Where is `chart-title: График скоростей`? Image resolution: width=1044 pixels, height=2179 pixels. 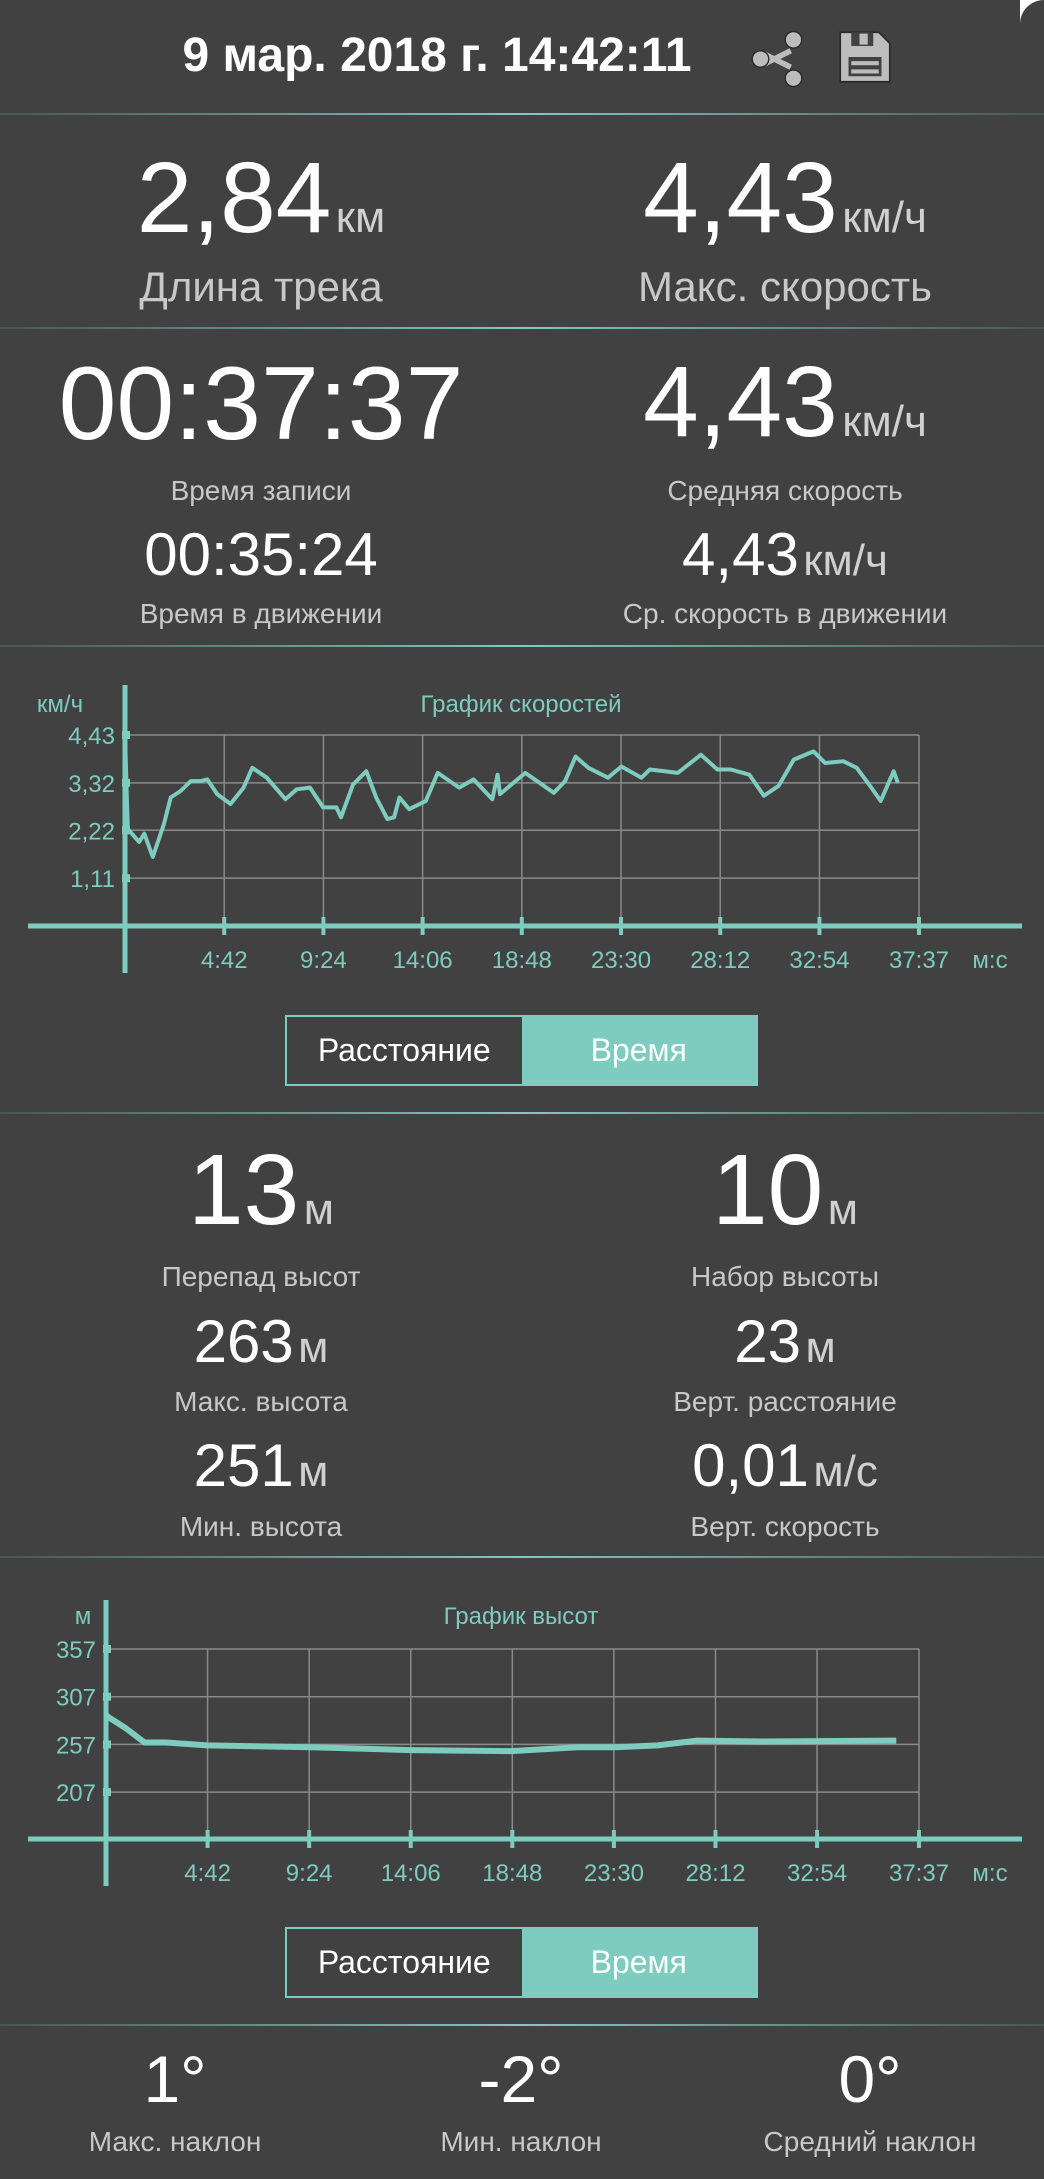 chart-title: График скоростей is located at coordinates (521, 704).